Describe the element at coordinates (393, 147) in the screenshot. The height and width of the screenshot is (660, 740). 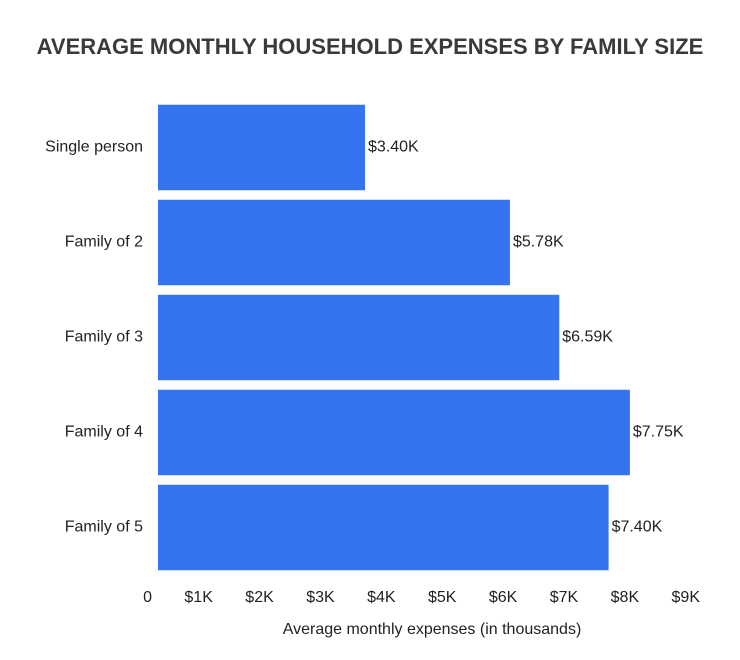
I see `value-label: $3.40K` at that location.